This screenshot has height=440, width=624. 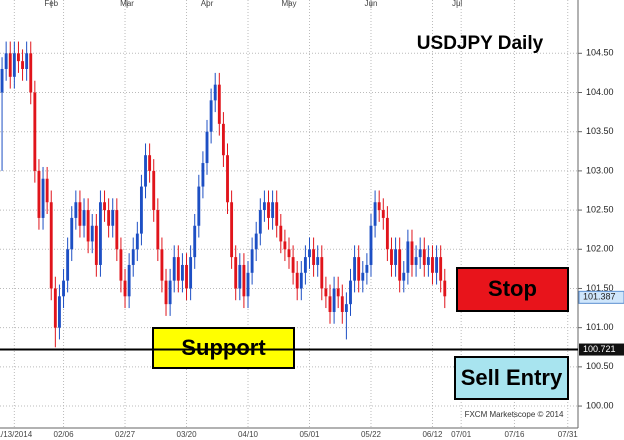 What do you see at coordinates (125, 434) in the screenshot?
I see `x-tick-label: 02/27` at bounding box center [125, 434].